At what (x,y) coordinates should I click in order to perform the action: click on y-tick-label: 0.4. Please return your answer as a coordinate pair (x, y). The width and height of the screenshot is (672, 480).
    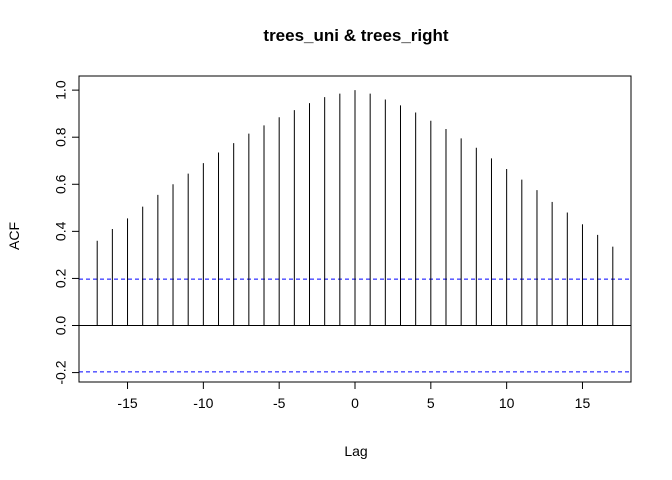
    Looking at the image, I should click on (61, 231).